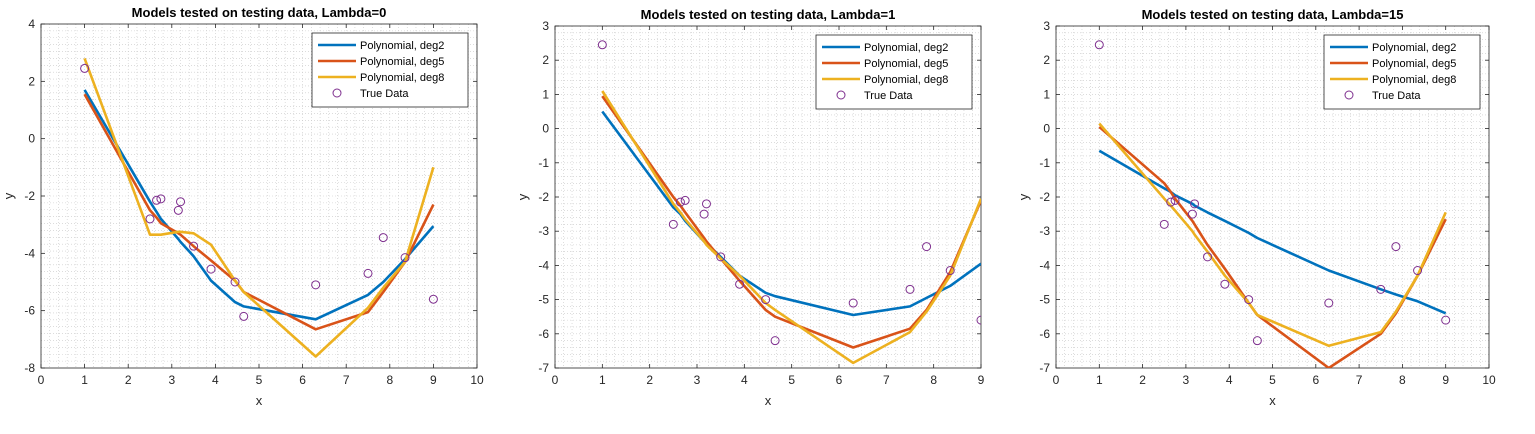  Describe the element at coordinates (906, 48) in the screenshot. I see `legend-label: Polynomial, deg2` at that location.